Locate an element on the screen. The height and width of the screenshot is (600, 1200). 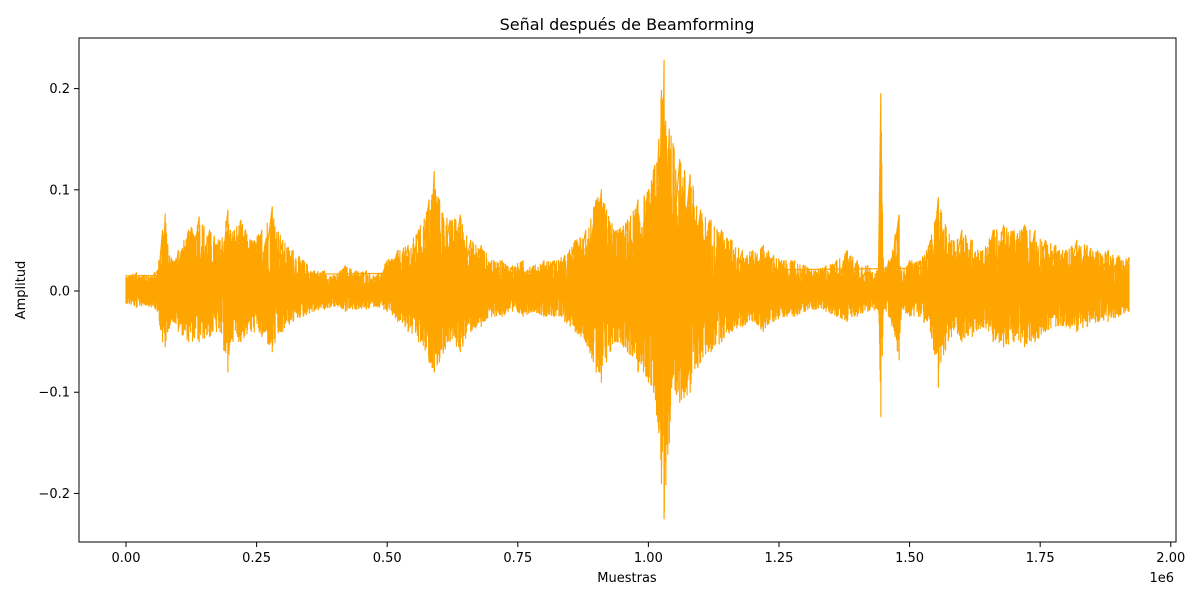
x-axis: 0.00 0.25 0.50 0.75 1.00 1.25 1.50 1.75 2.00 is located at coordinates (648, 554).